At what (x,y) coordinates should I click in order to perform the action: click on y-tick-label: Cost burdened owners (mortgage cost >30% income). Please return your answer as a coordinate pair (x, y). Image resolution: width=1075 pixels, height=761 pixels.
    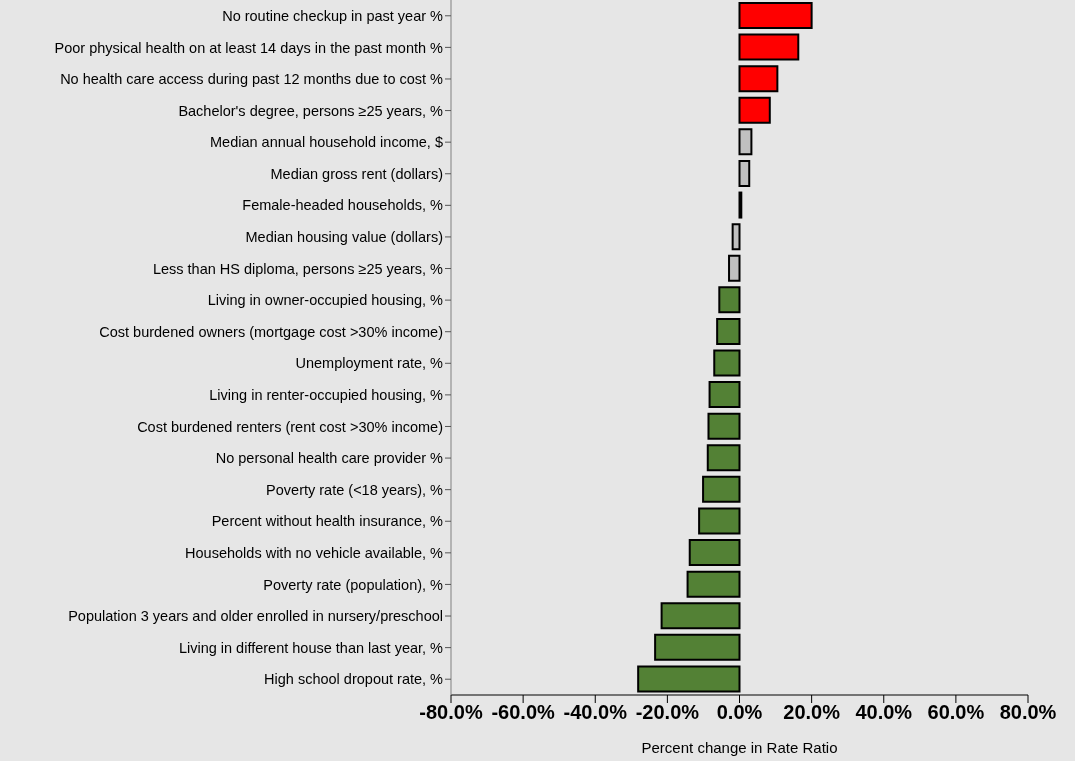
    Looking at the image, I should click on (271, 331).